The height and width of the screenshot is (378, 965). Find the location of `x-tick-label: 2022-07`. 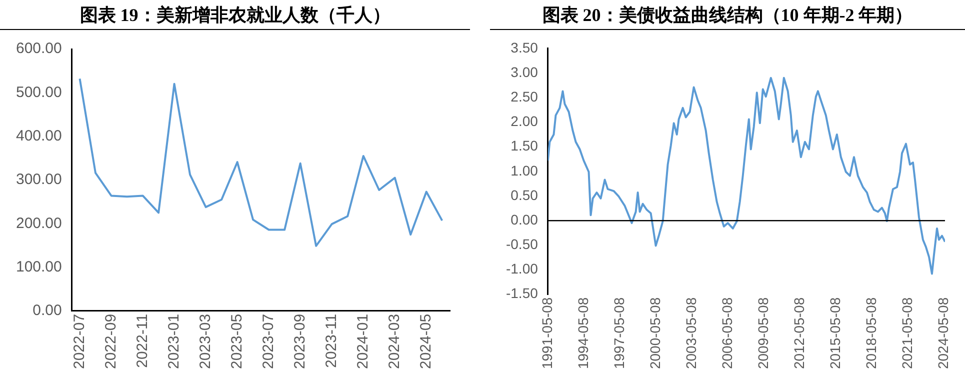

x-tick-label: 2022-07 is located at coordinates (79, 342).